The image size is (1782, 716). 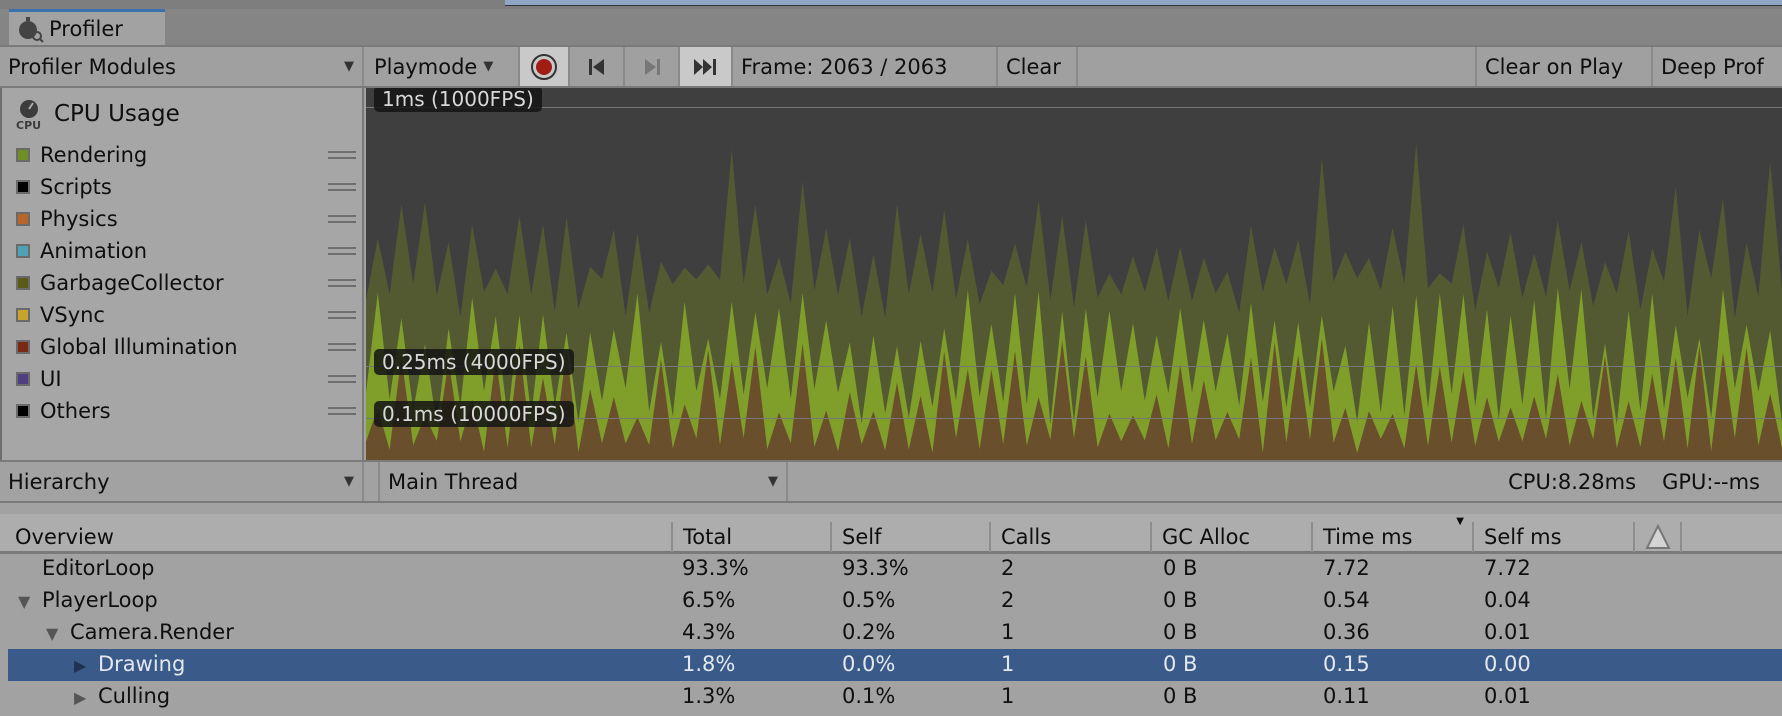 I want to click on cpu-gauge-icon: CPU, so click(x=28, y=115).